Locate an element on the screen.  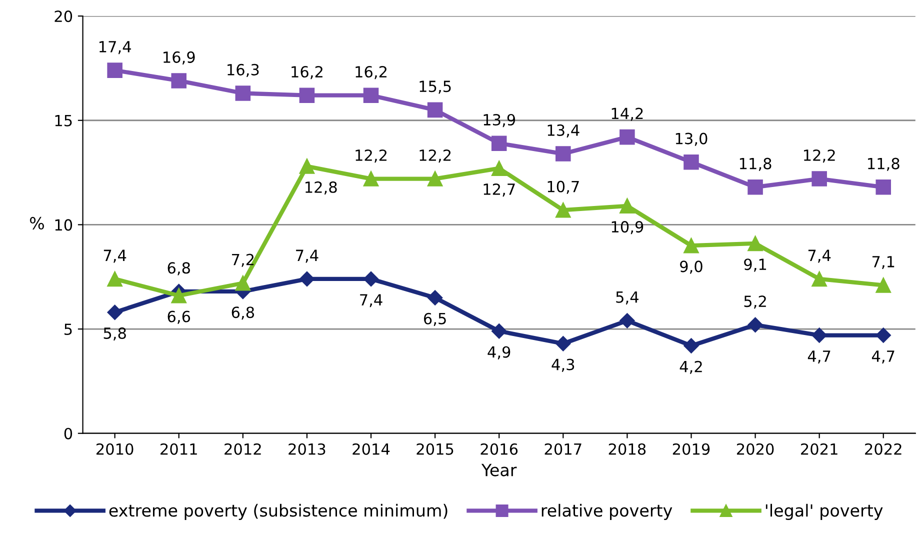
y-tick-label: 5 is located at coordinates (68, 330).